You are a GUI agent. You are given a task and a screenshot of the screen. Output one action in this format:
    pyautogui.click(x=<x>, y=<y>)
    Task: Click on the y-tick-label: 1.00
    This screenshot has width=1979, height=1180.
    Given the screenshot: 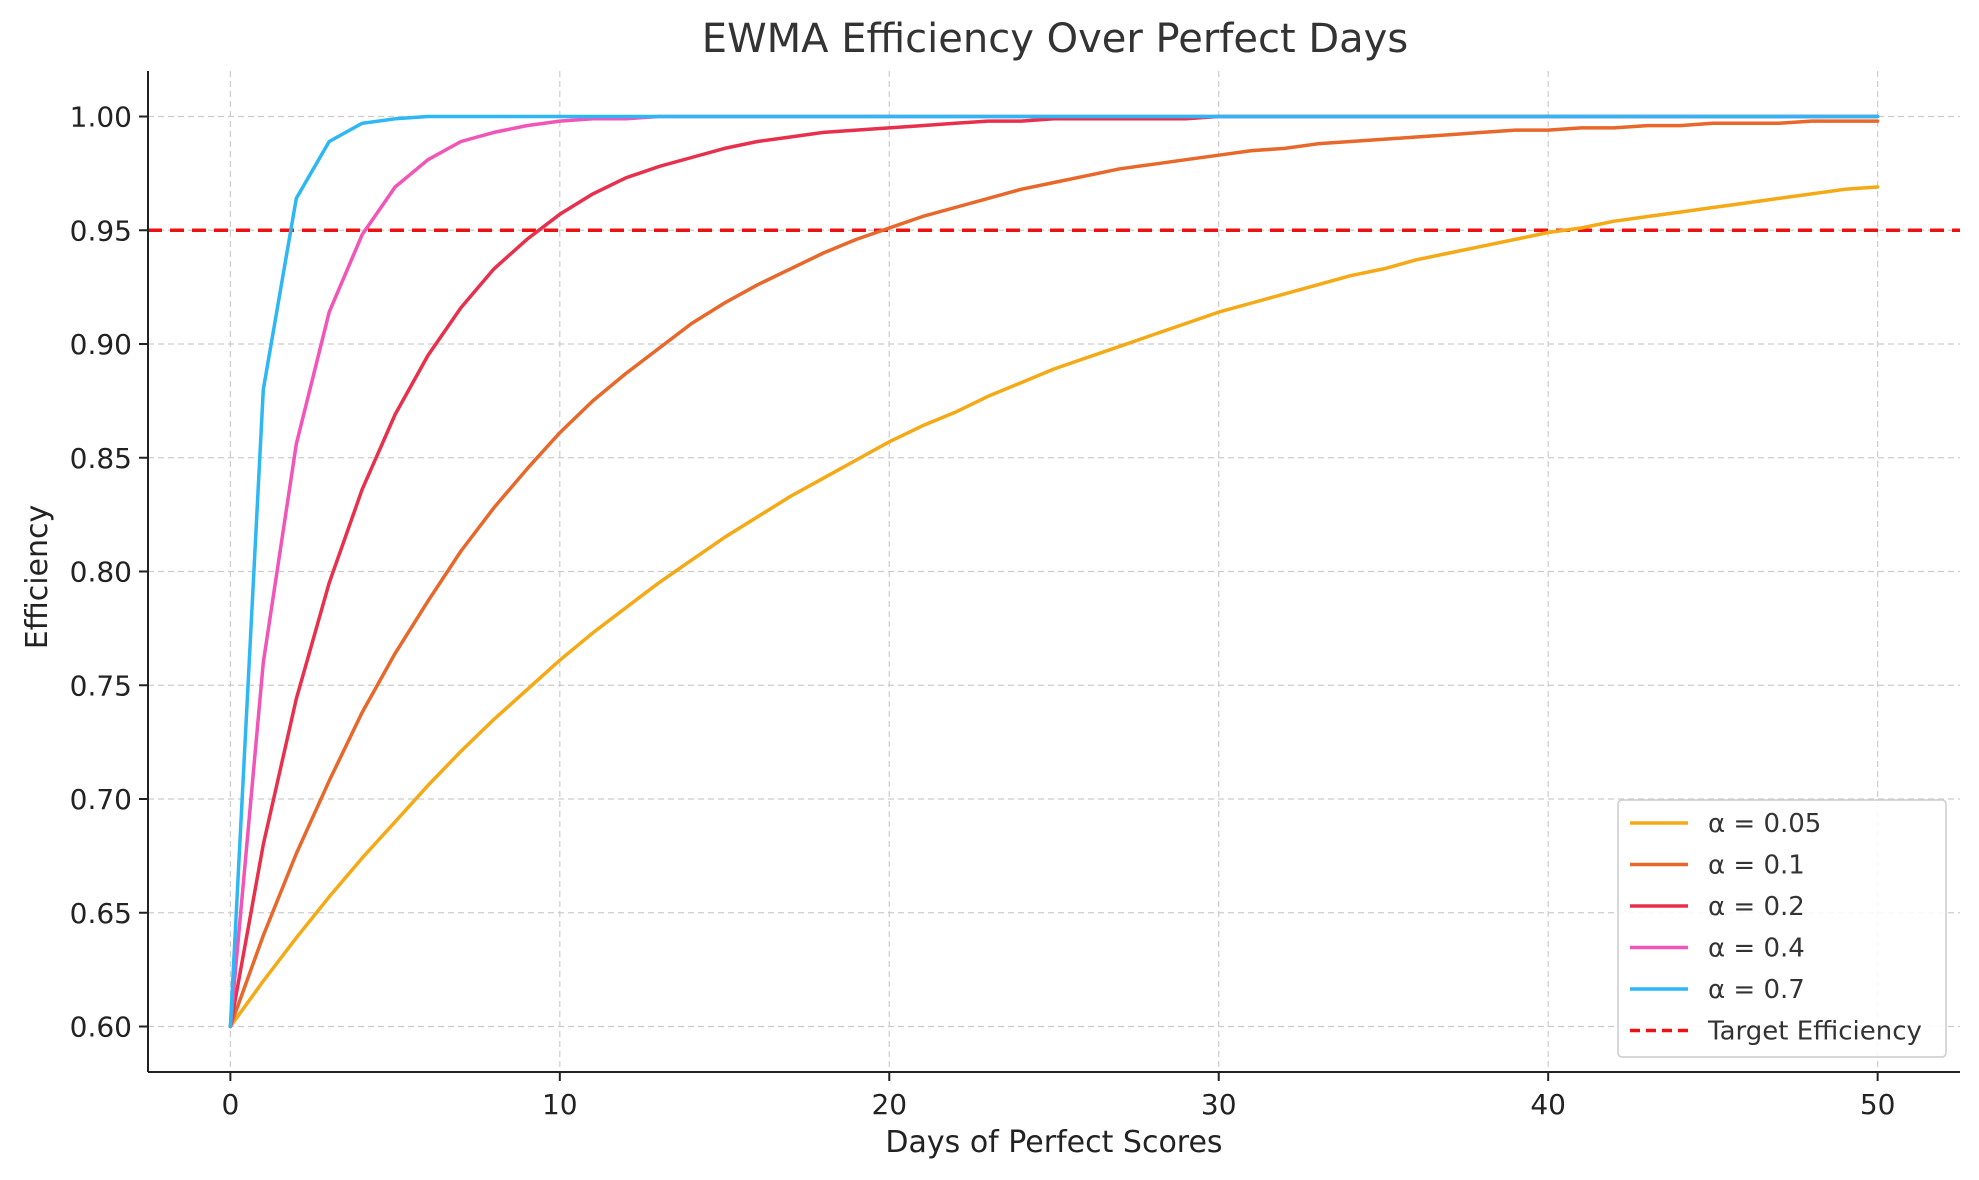 What is the action you would take?
    pyautogui.click(x=101, y=117)
    